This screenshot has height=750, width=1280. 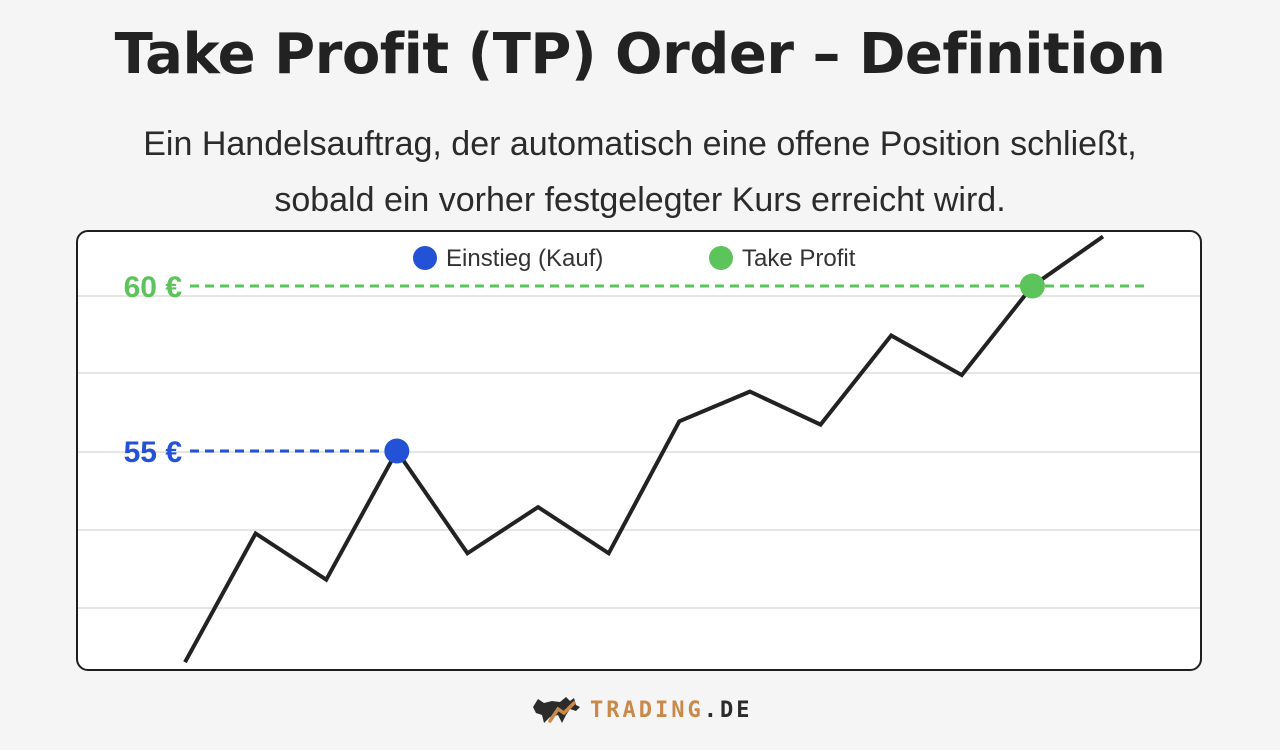 What do you see at coordinates (640, 54) in the screenshot?
I see `page-title: Take Profit (TP) Order – Definition` at bounding box center [640, 54].